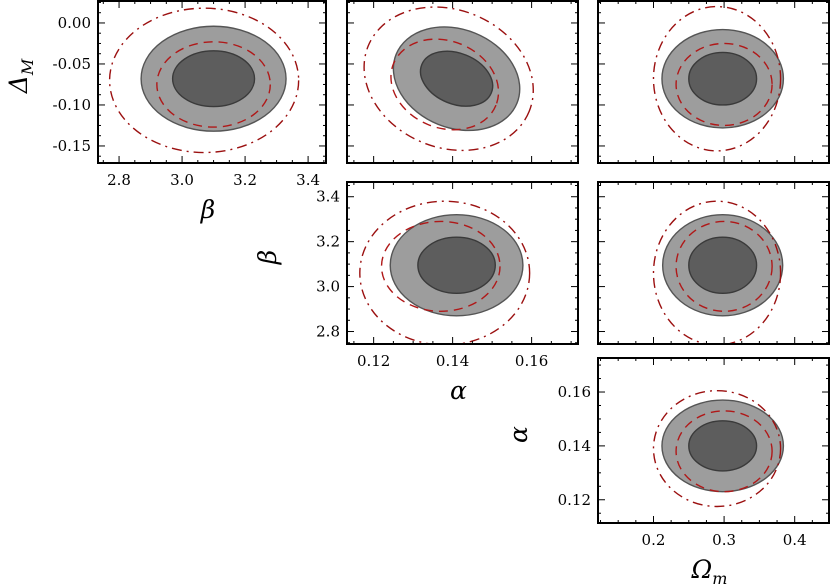 The image size is (830, 586). I want to click on y-tick-label: 0.00, so click(74, 23).